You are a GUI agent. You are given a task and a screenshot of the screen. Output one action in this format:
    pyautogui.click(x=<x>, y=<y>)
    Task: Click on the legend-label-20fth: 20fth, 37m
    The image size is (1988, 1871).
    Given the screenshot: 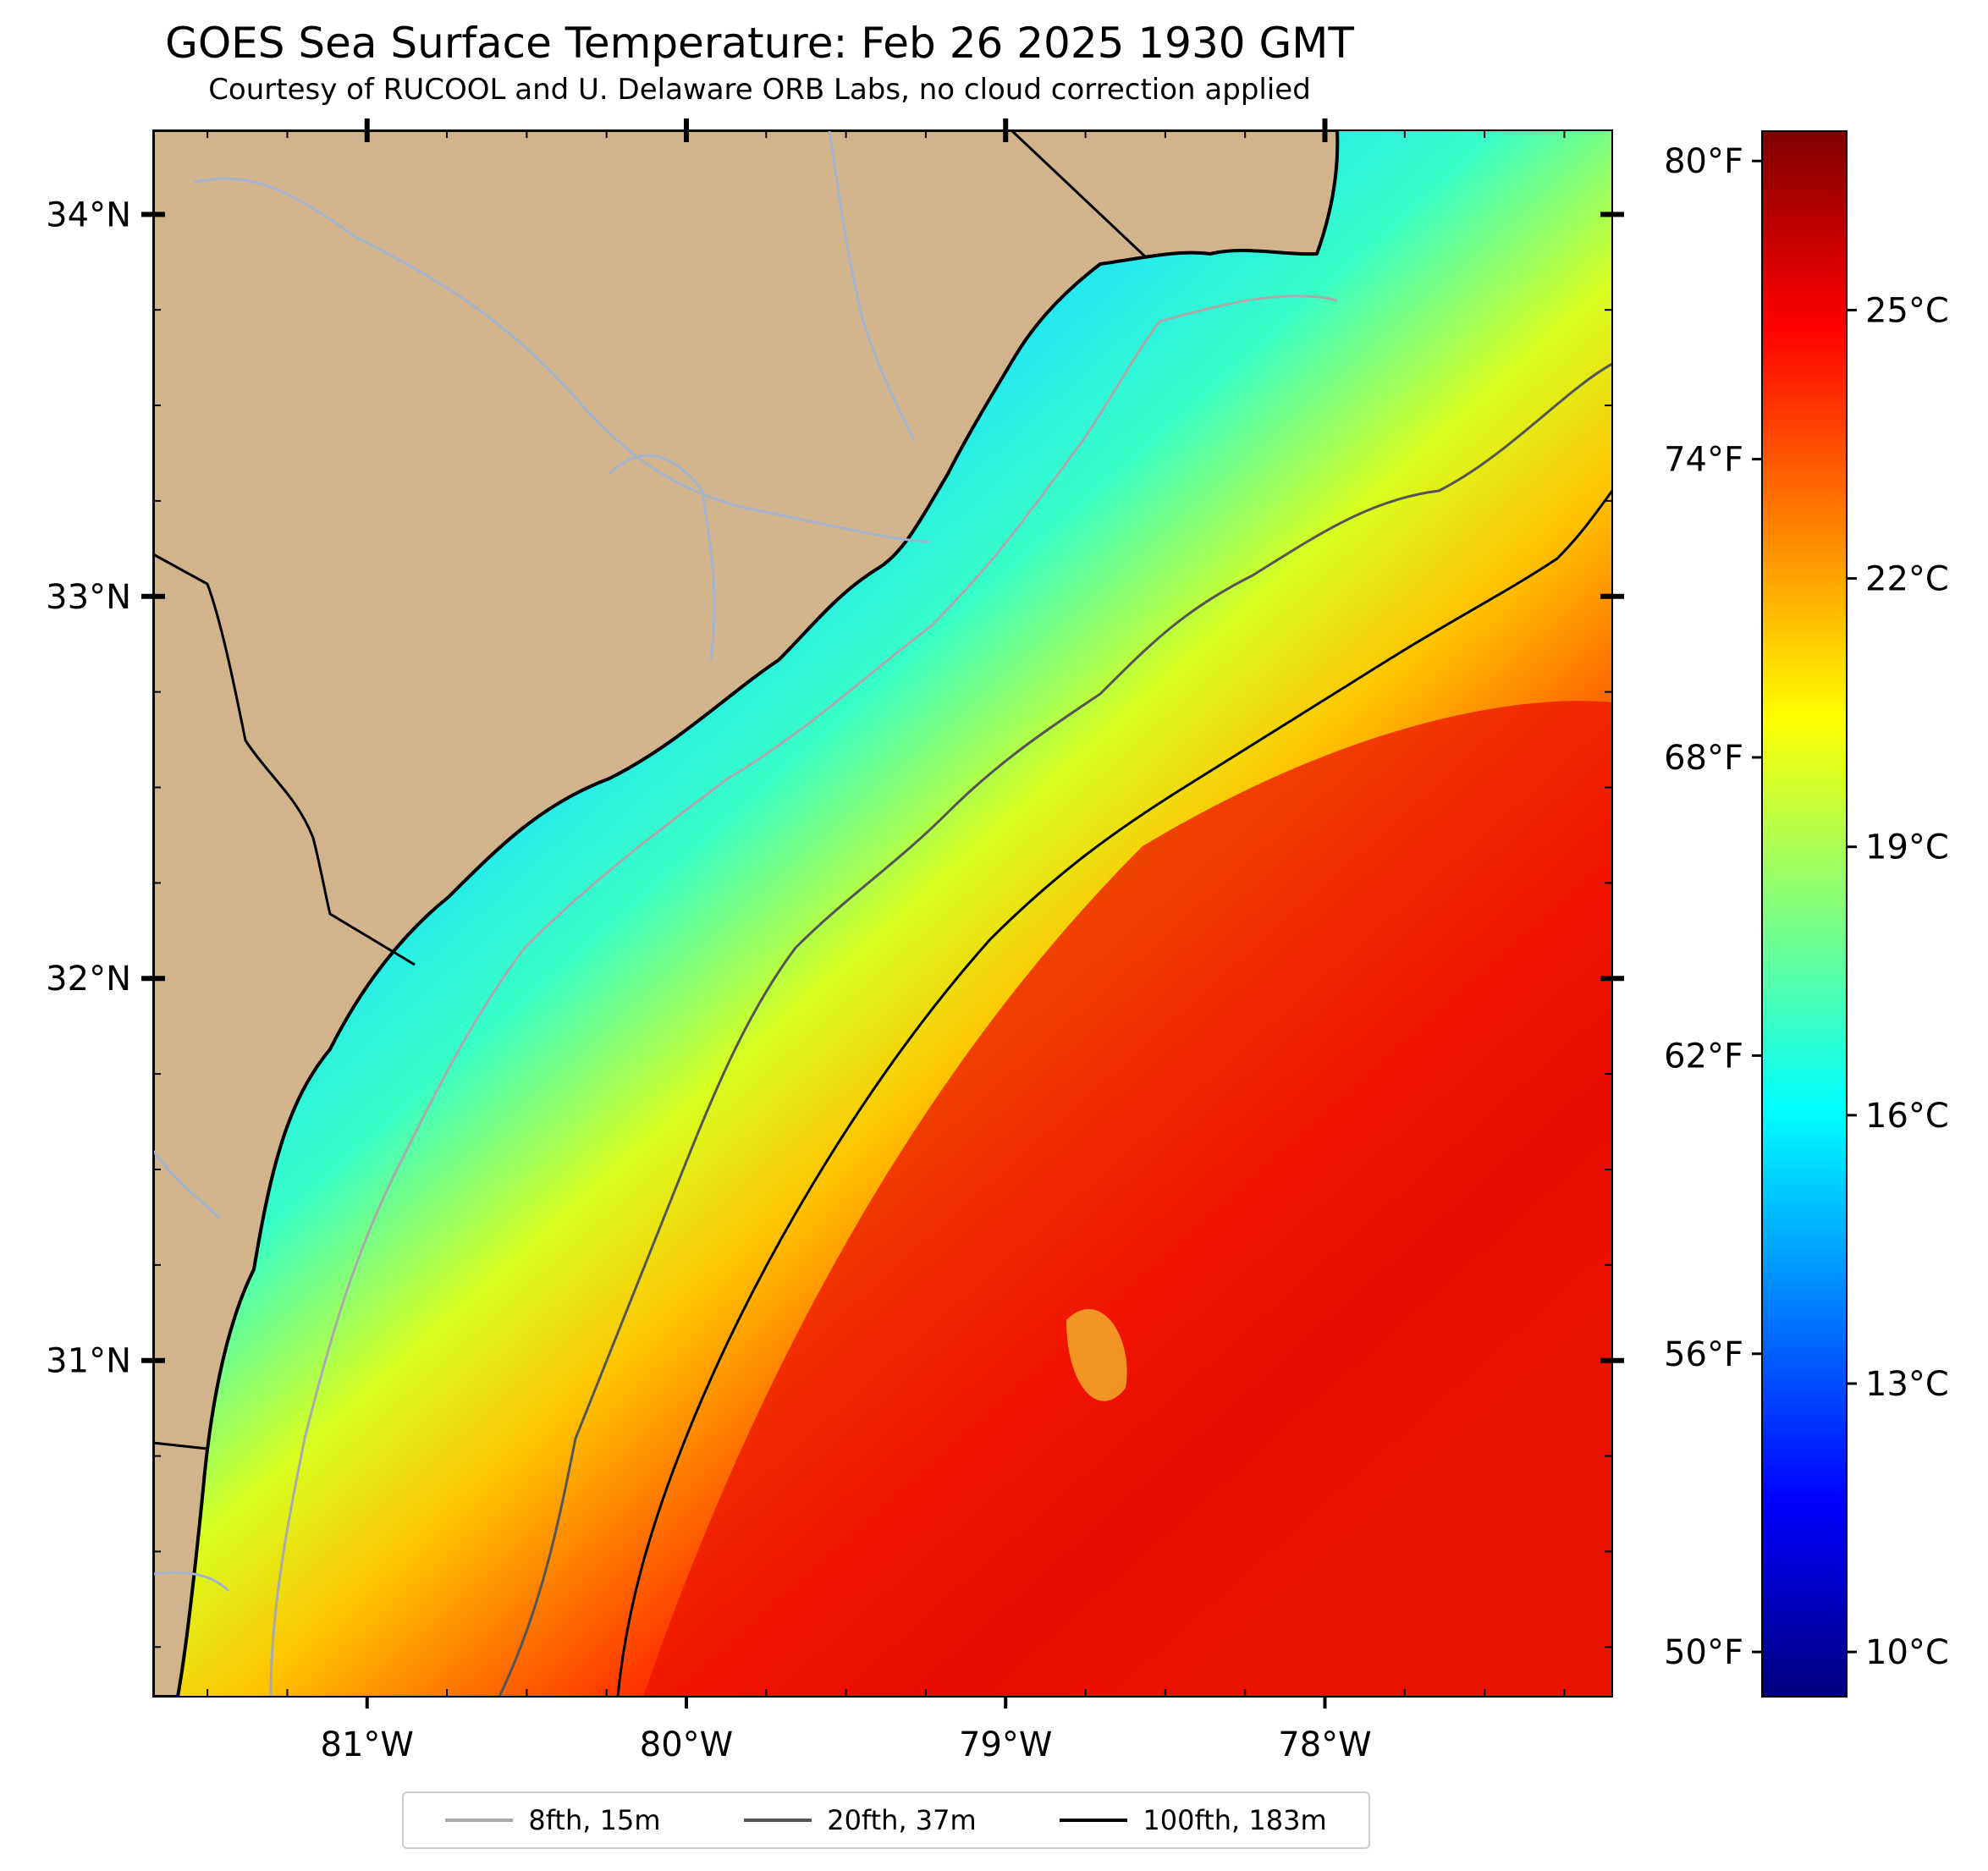 What is the action you would take?
    pyautogui.click(x=902, y=1820)
    